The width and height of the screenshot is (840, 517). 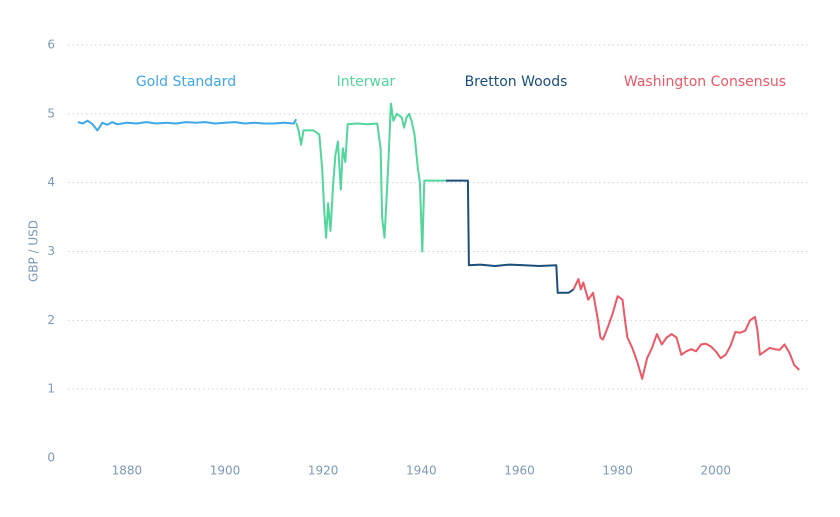 What do you see at coordinates (323, 471) in the screenshot?
I see `x-tick-label: 1920` at bounding box center [323, 471].